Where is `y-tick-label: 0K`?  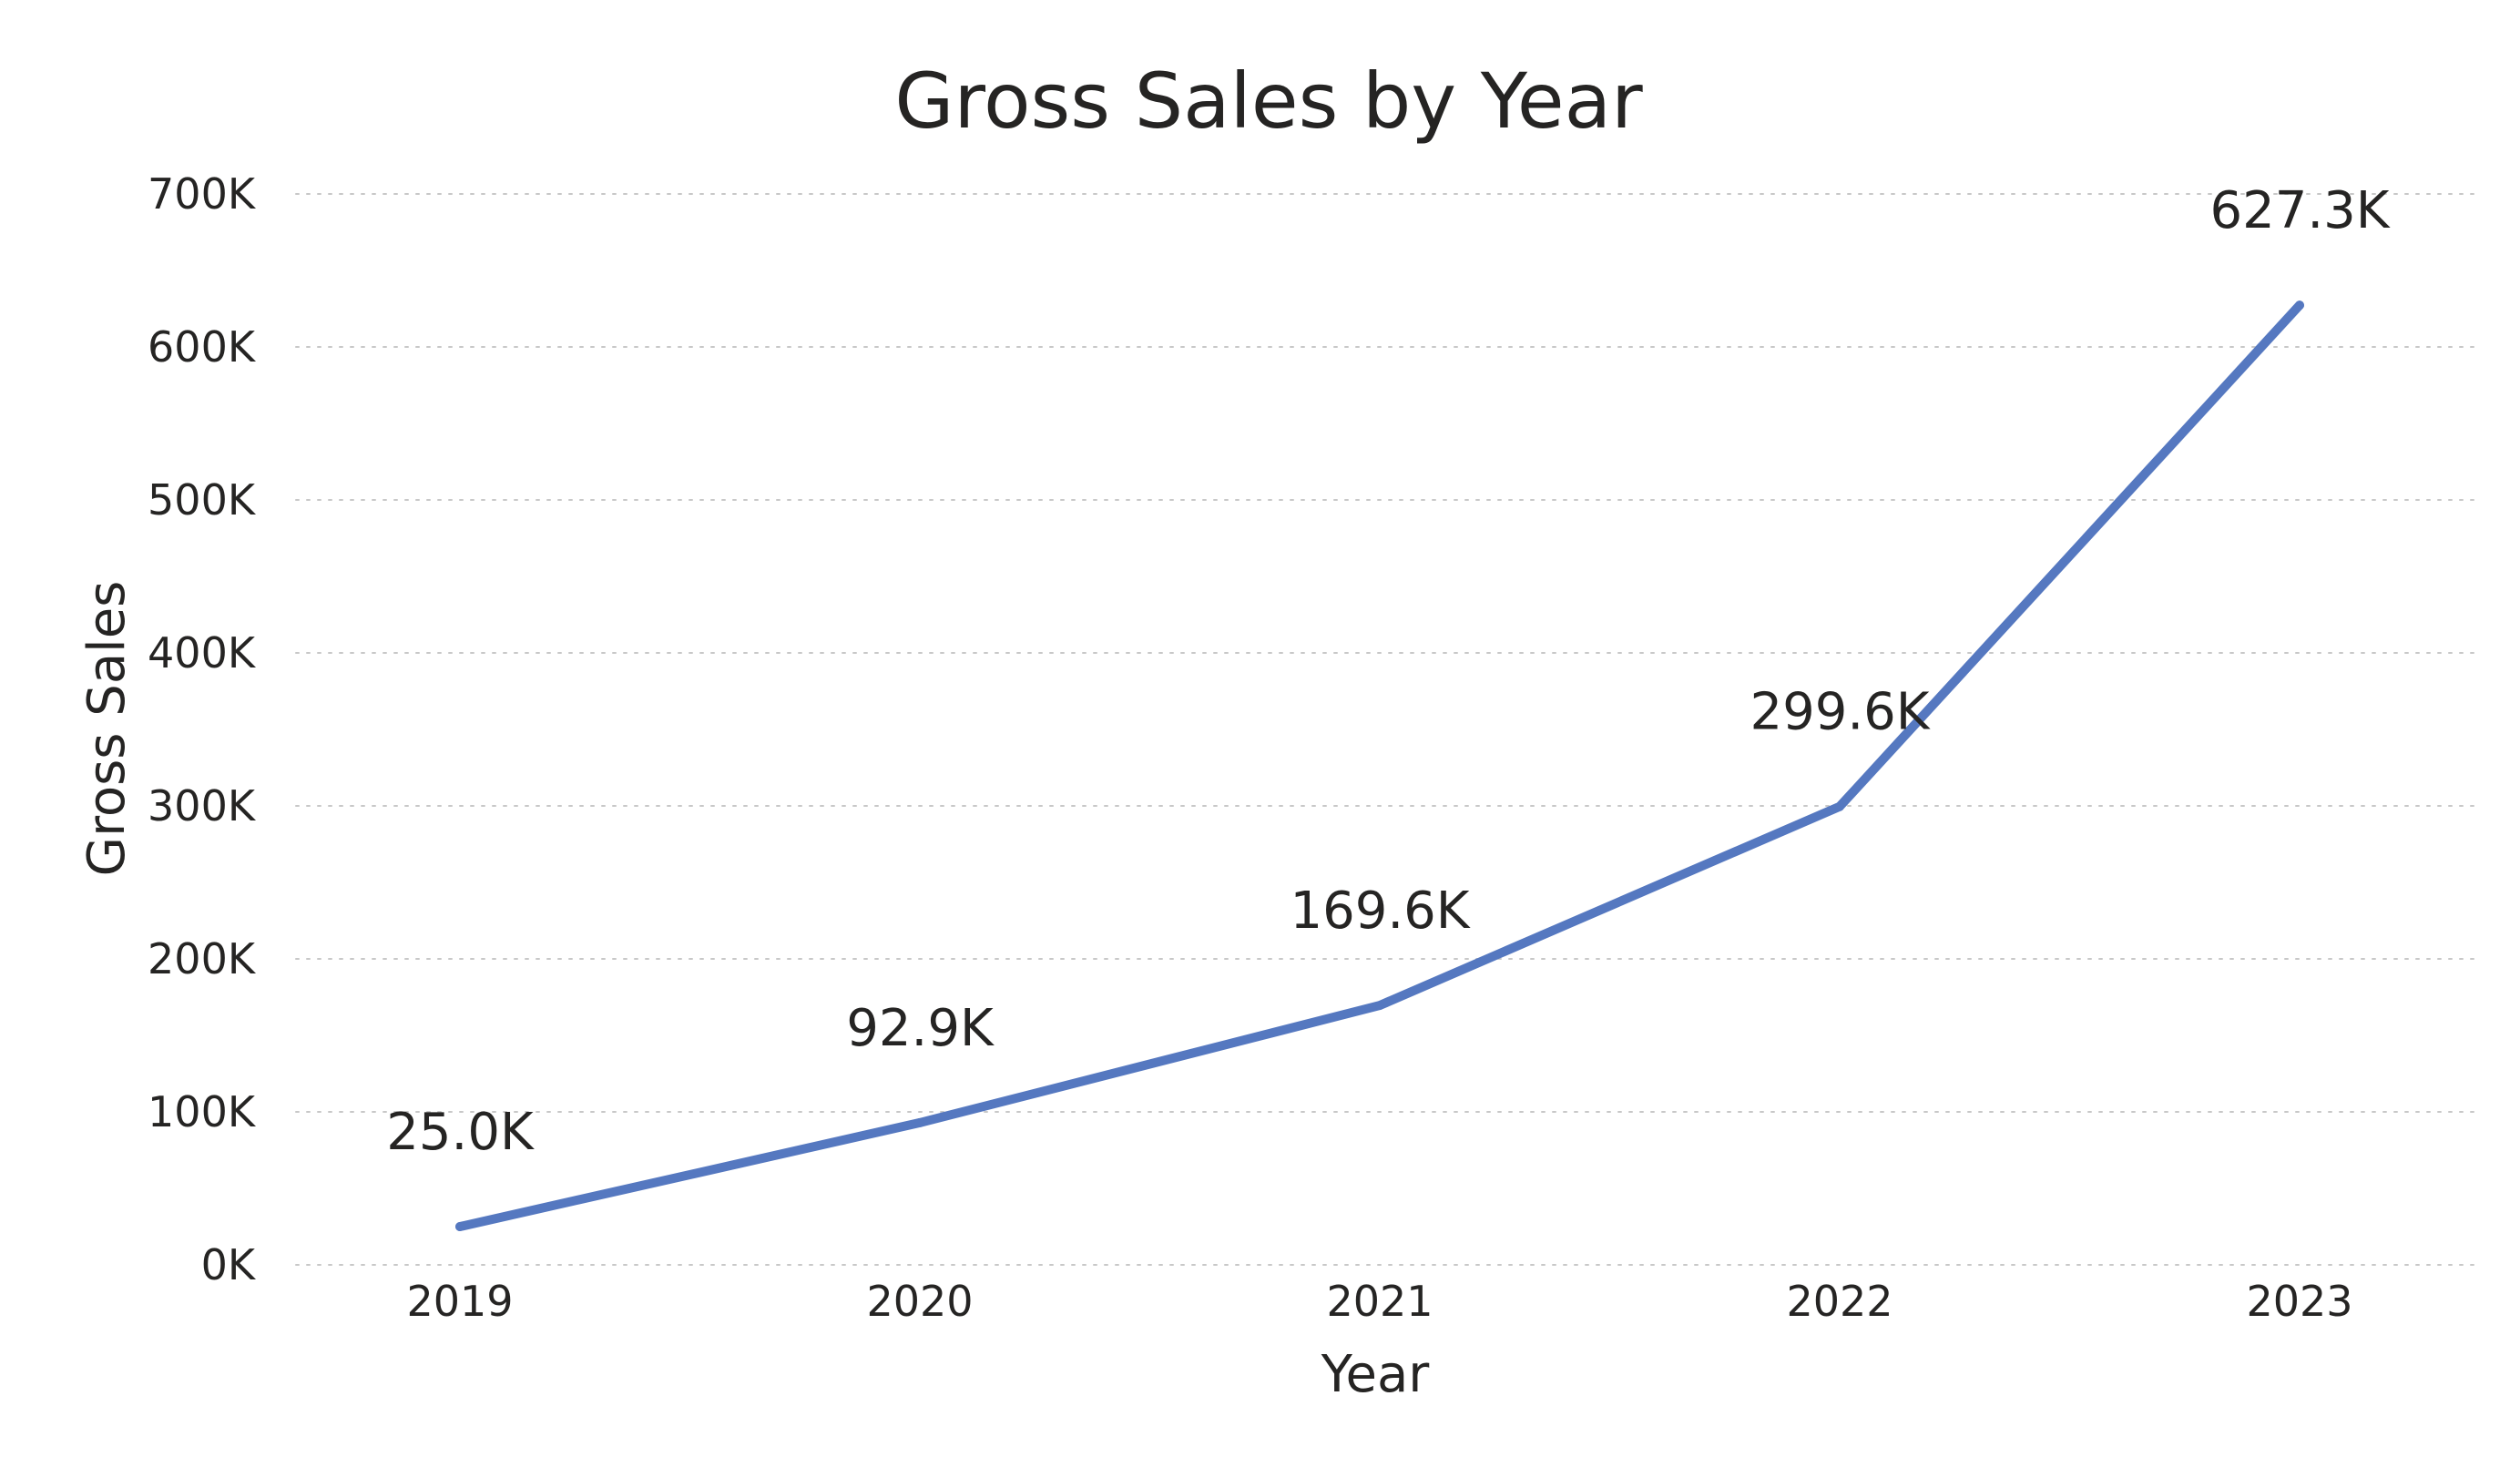
y-tick-label: 0K is located at coordinates (229, 1264).